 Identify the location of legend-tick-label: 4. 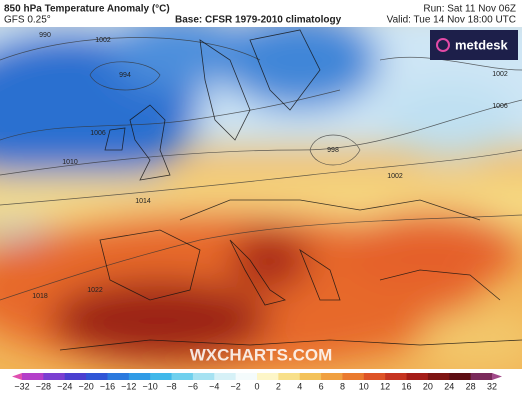
(299, 386).